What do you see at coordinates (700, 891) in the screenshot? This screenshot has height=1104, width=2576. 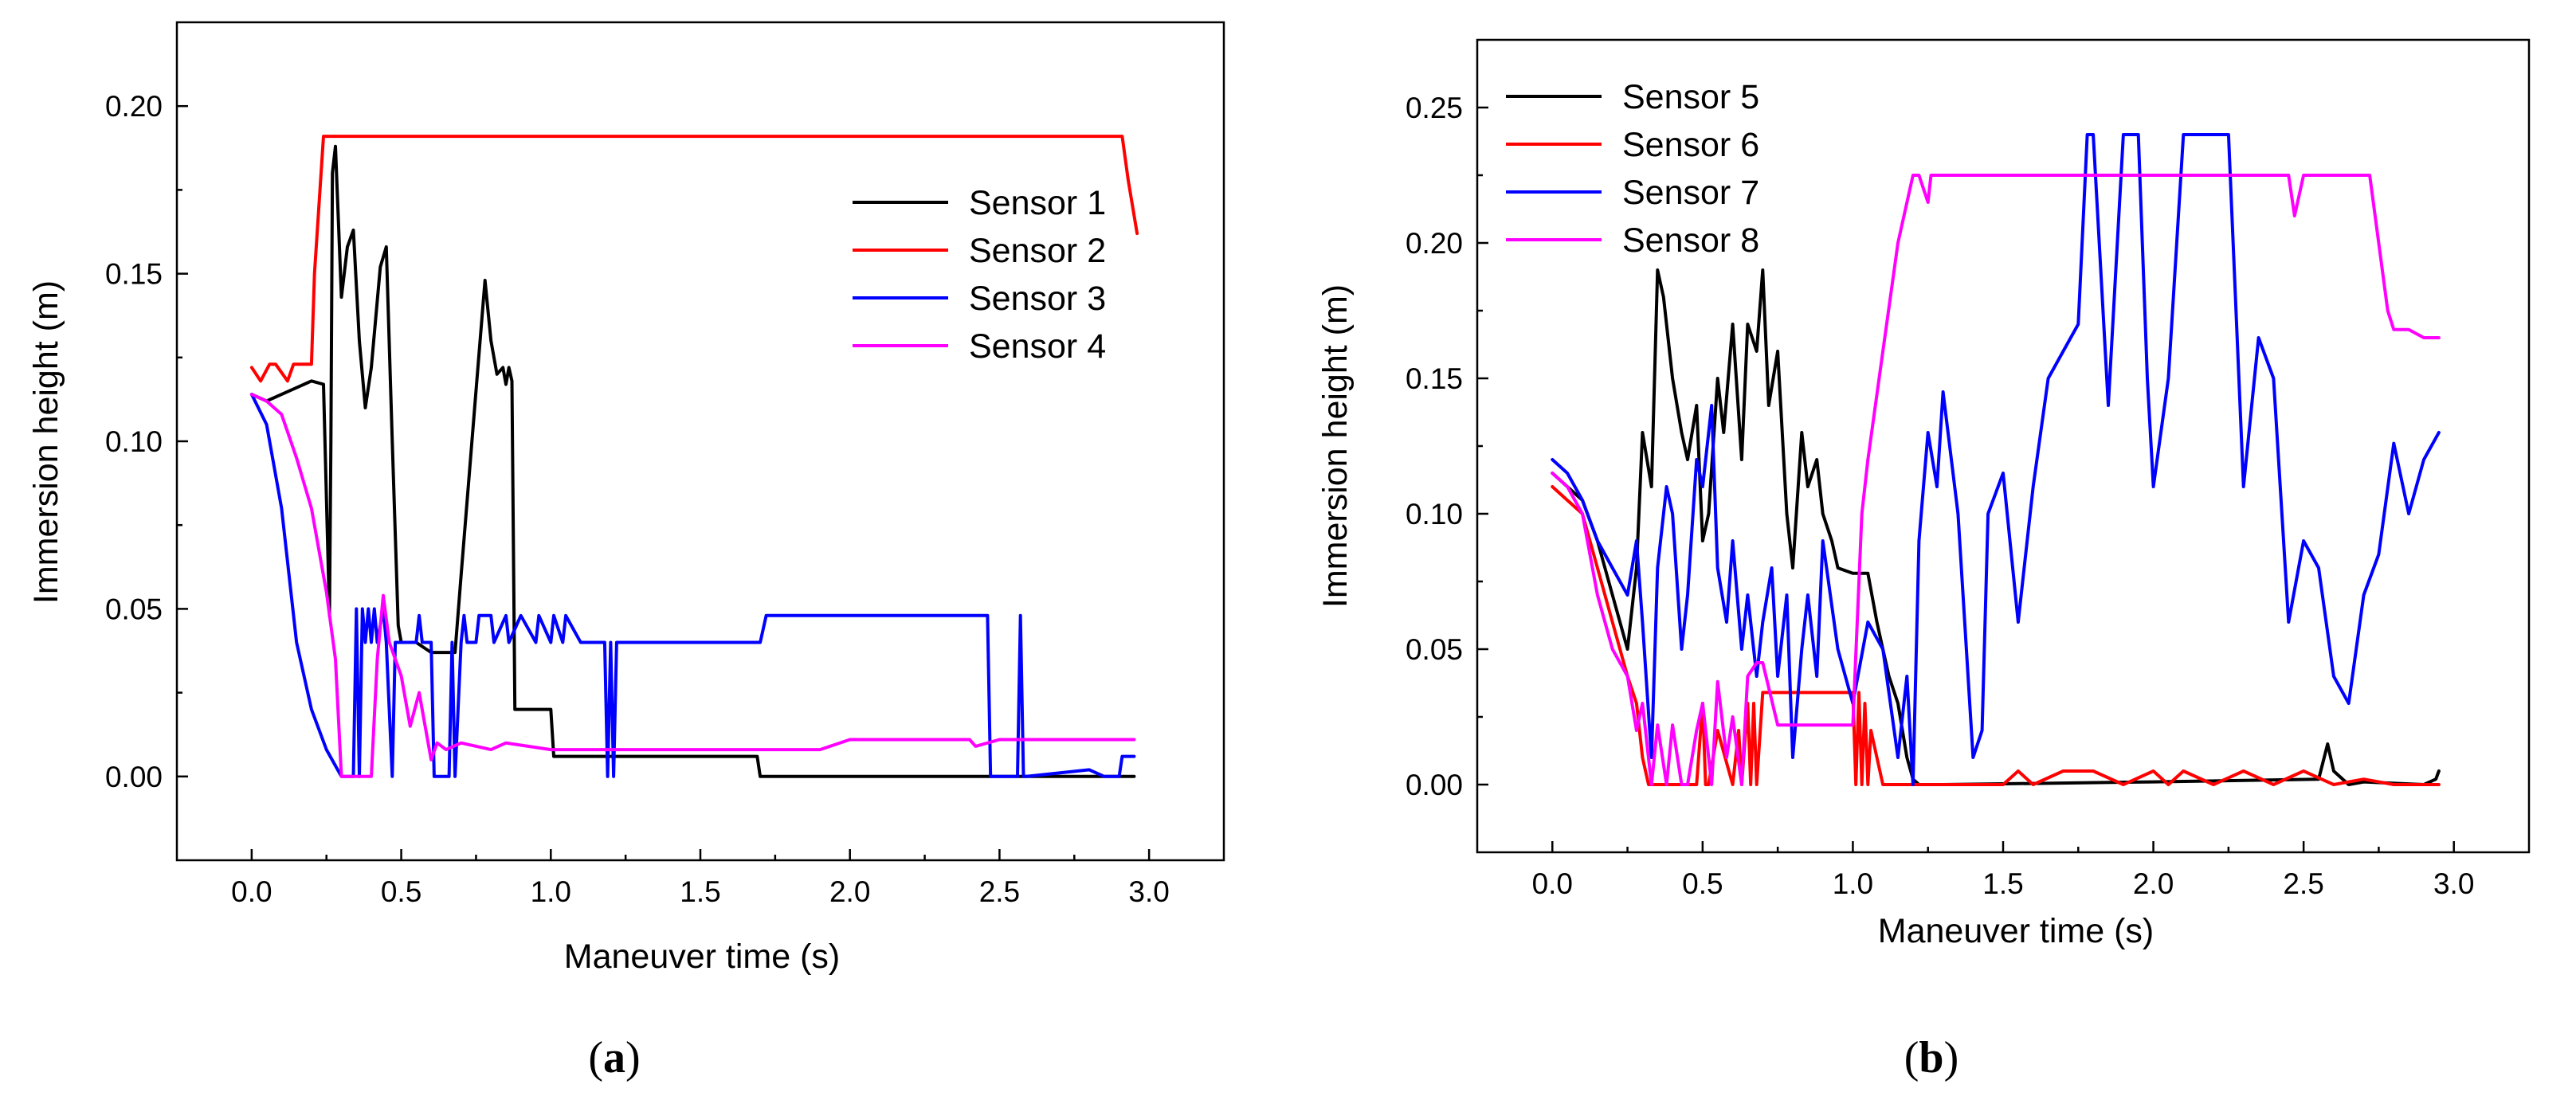 I see `panel-a-x-tick-label: 1.5` at bounding box center [700, 891].